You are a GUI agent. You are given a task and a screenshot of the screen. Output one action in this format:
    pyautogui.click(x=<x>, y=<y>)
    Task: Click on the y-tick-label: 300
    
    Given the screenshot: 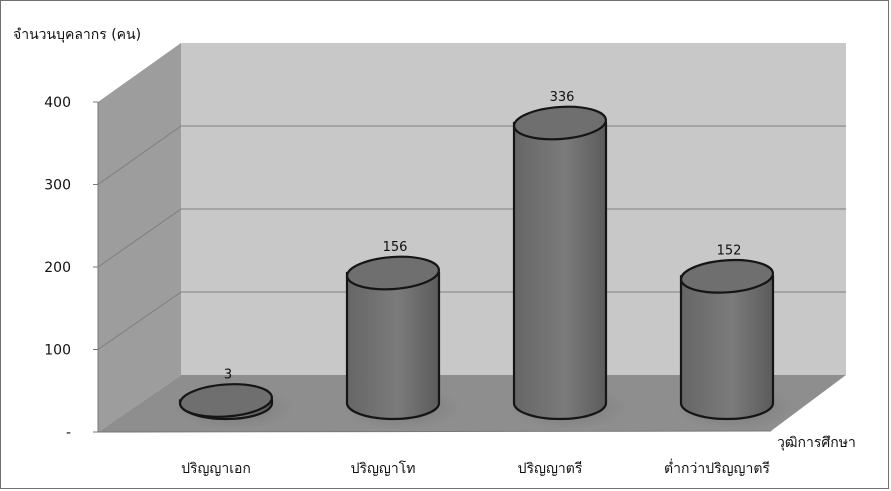 What is the action you would take?
    pyautogui.click(x=57, y=186)
    